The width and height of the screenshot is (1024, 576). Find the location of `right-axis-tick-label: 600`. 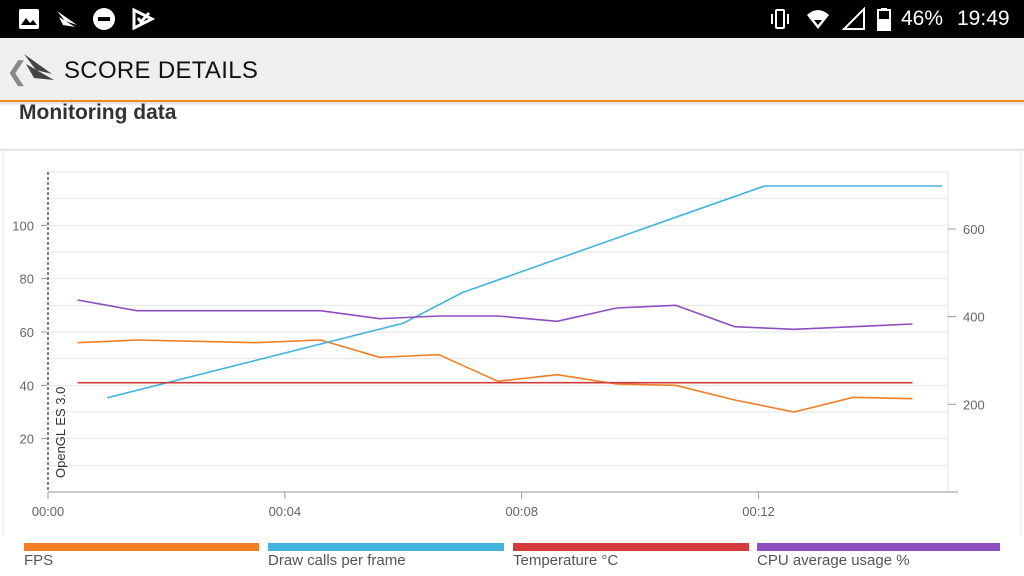

right-axis-tick-label: 600 is located at coordinates (974, 229).